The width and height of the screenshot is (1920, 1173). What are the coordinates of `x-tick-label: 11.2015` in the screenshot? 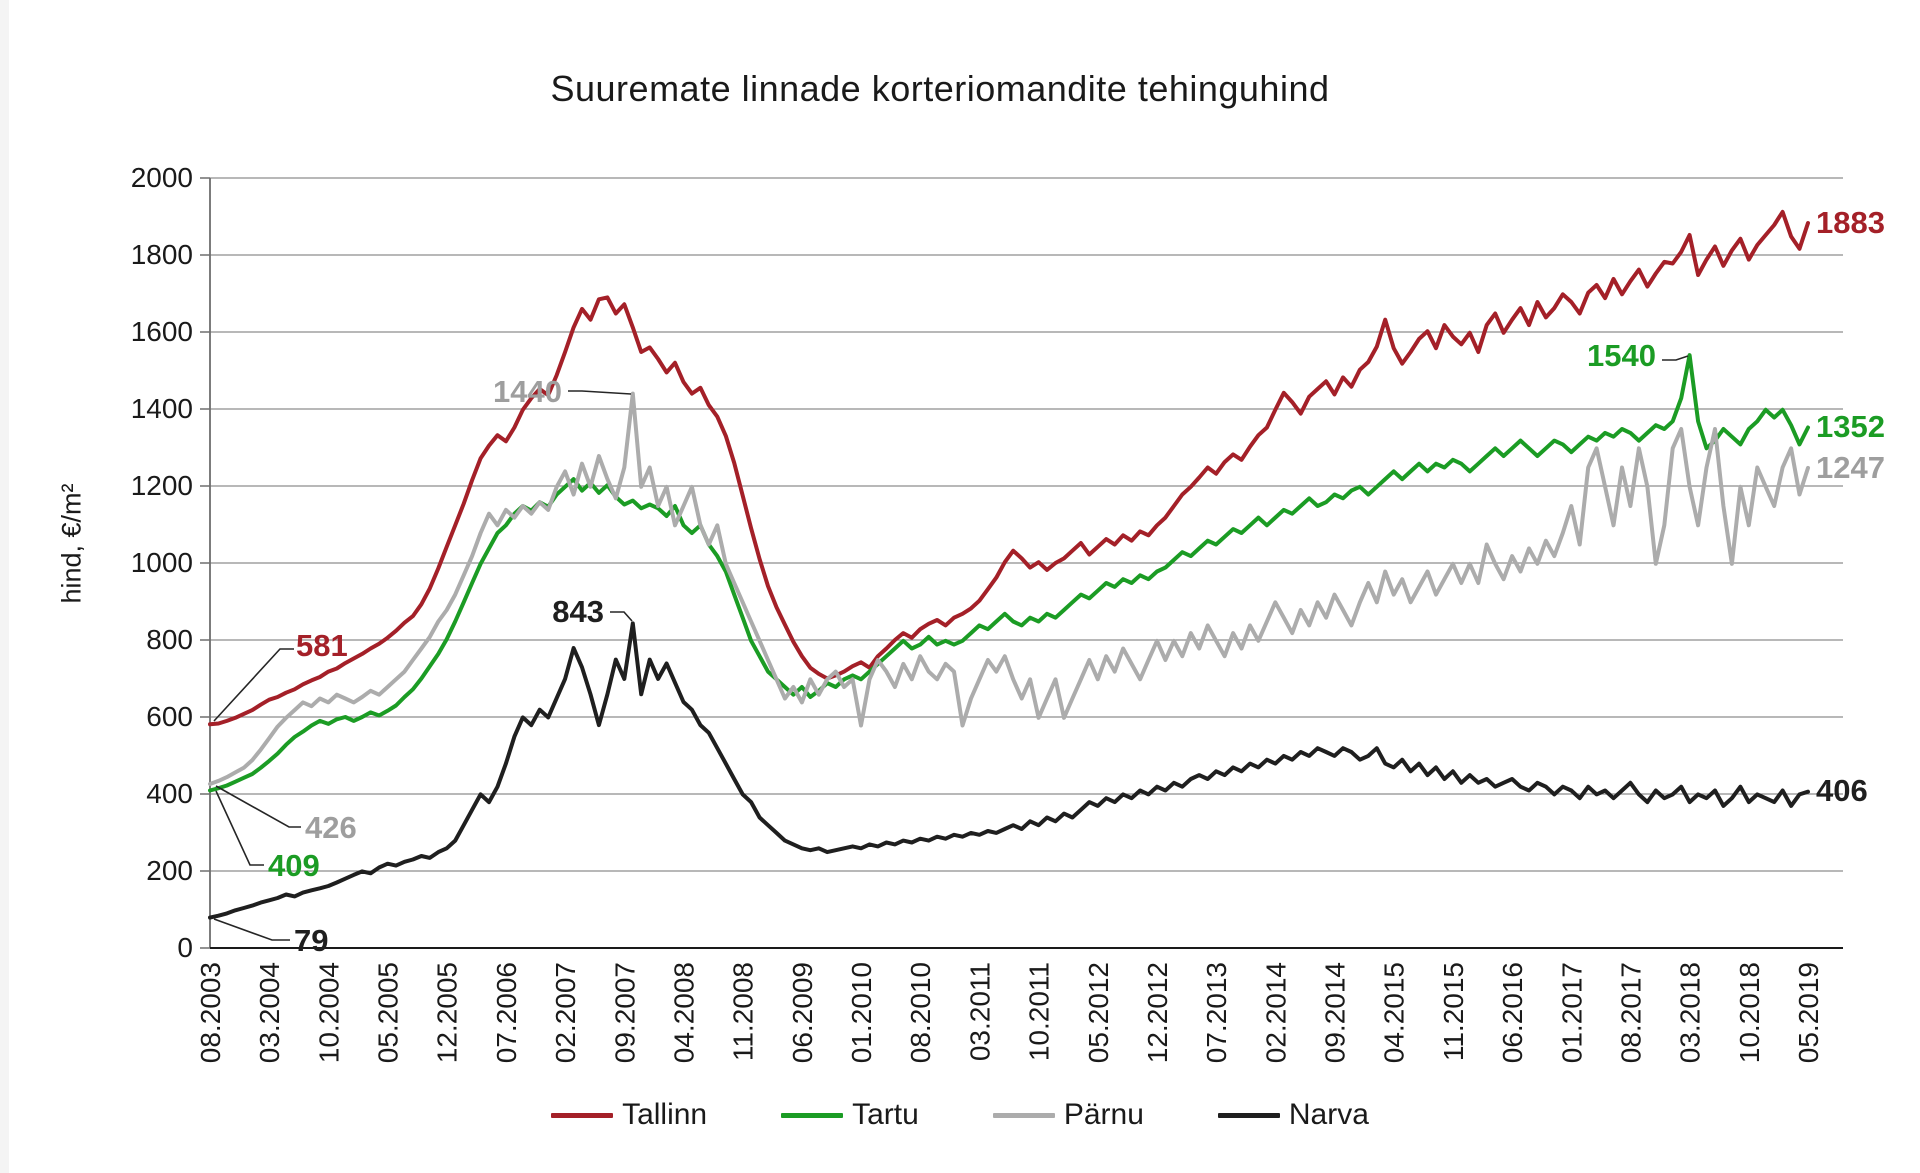 It's located at (1453, 1011).